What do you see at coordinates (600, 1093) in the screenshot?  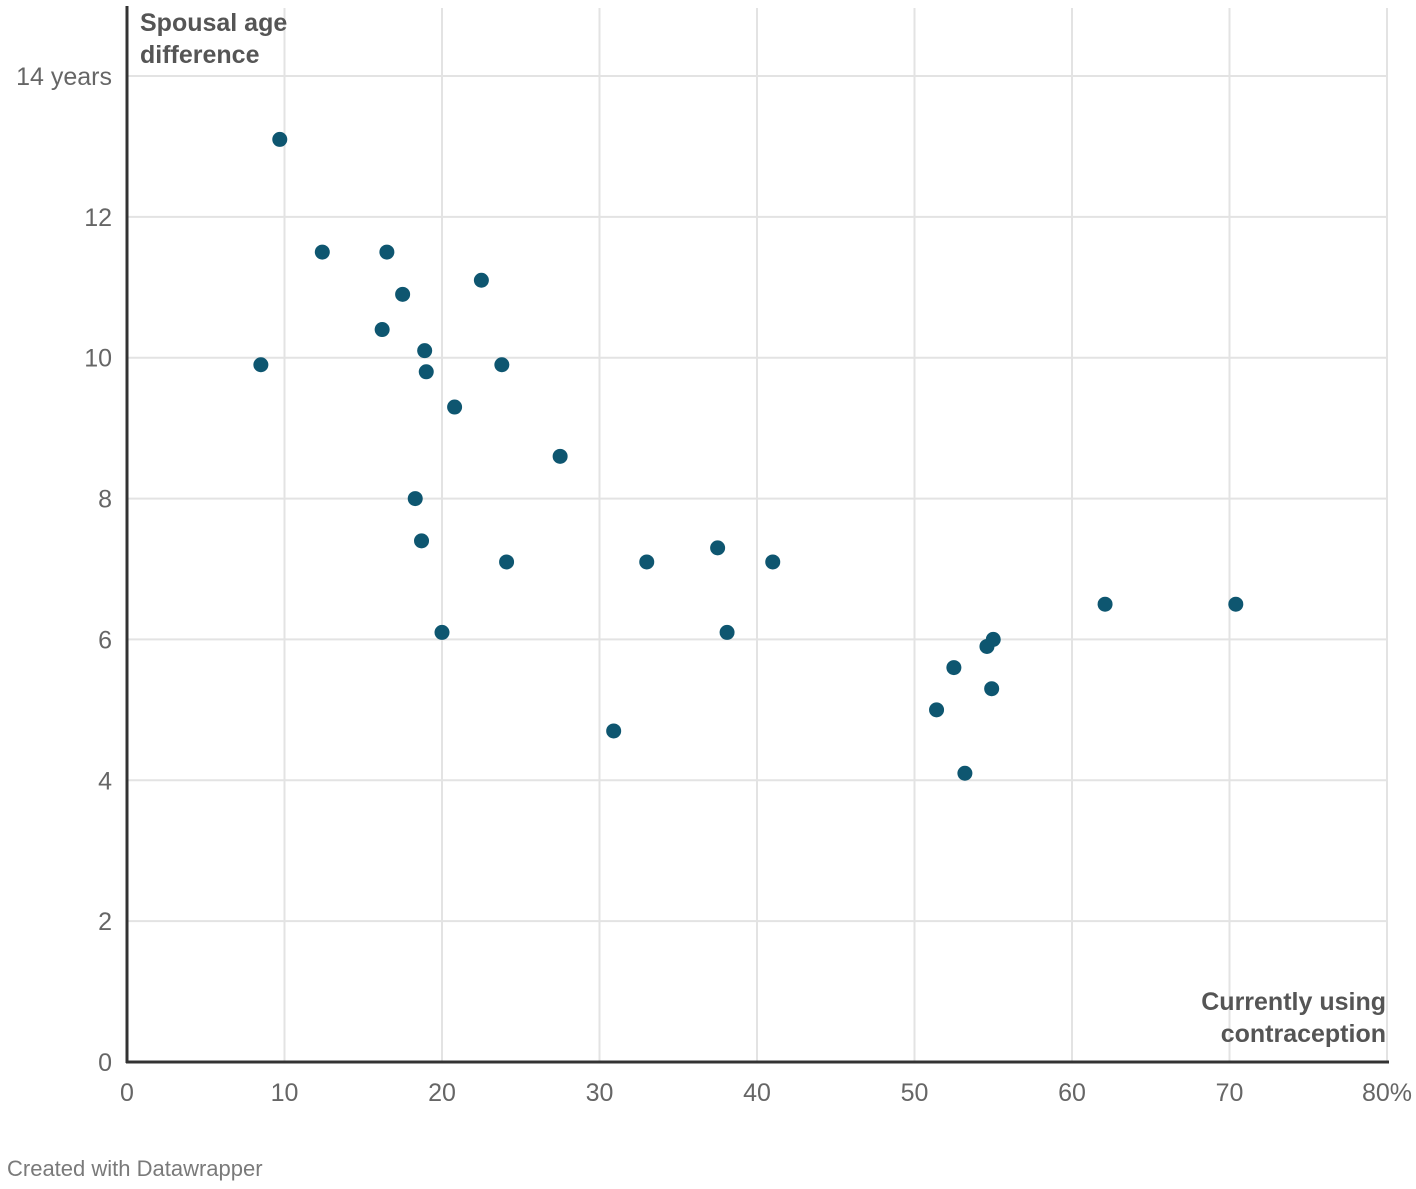 I see `x-tick-label: 30` at bounding box center [600, 1093].